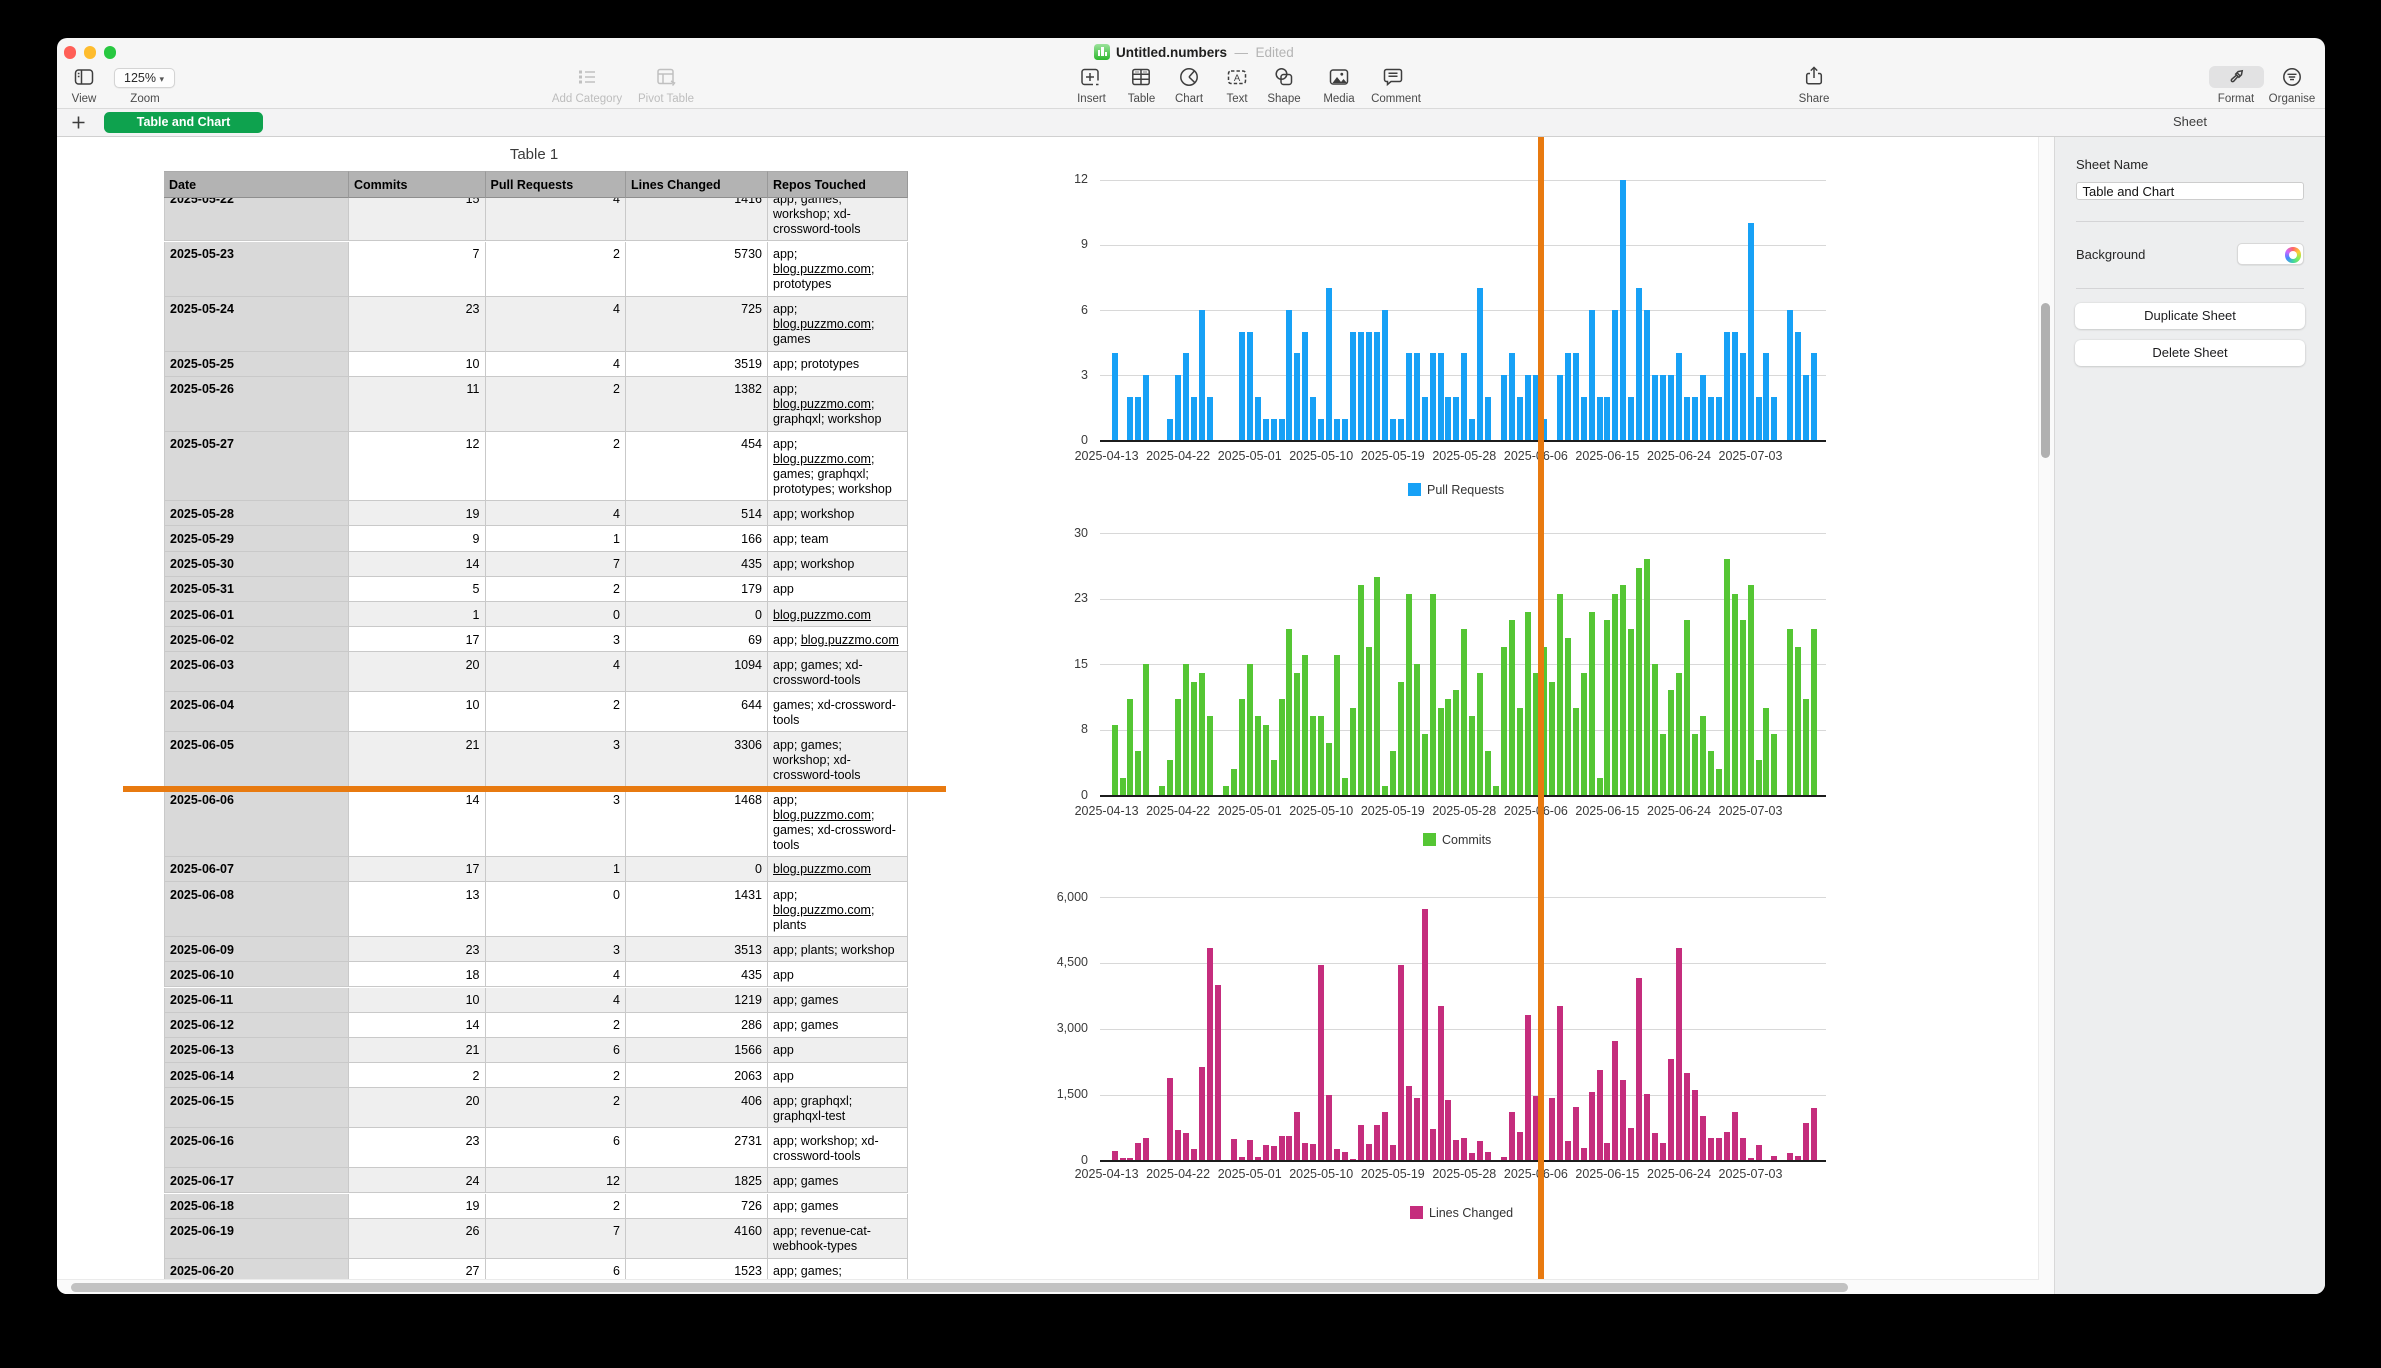 Image resolution: width=2381 pixels, height=1368 pixels. I want to click on svg-text: A, so click(1236, 78).